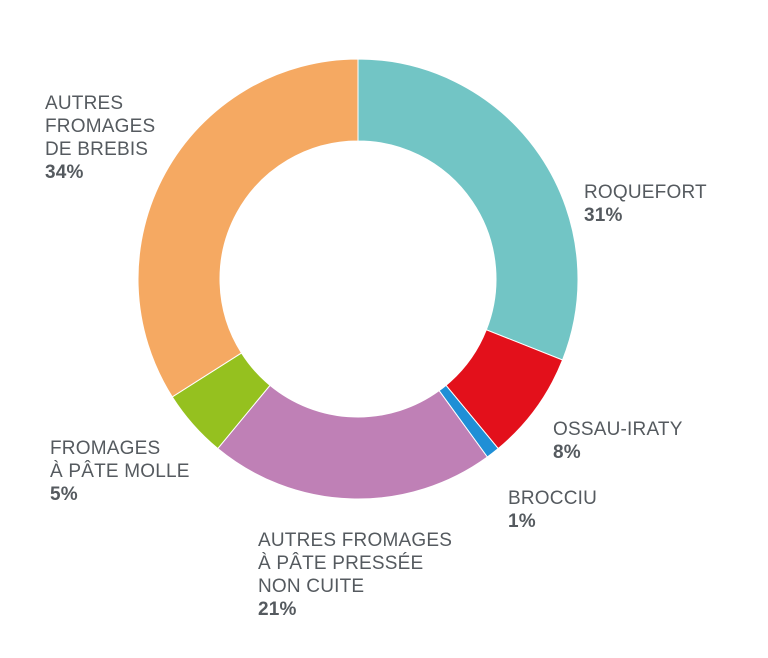 This screenshot has width=768, height=658. Describe the element at coordinates (553, 498) in the screenshot. I see `slice-label: BROCCIU` at that location.